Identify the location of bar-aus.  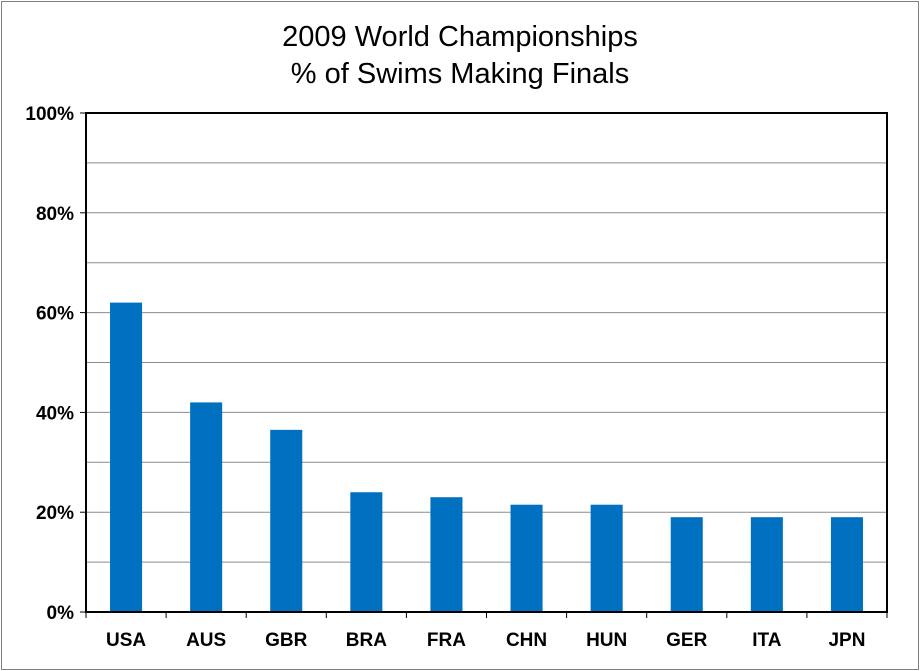
(206, 507).